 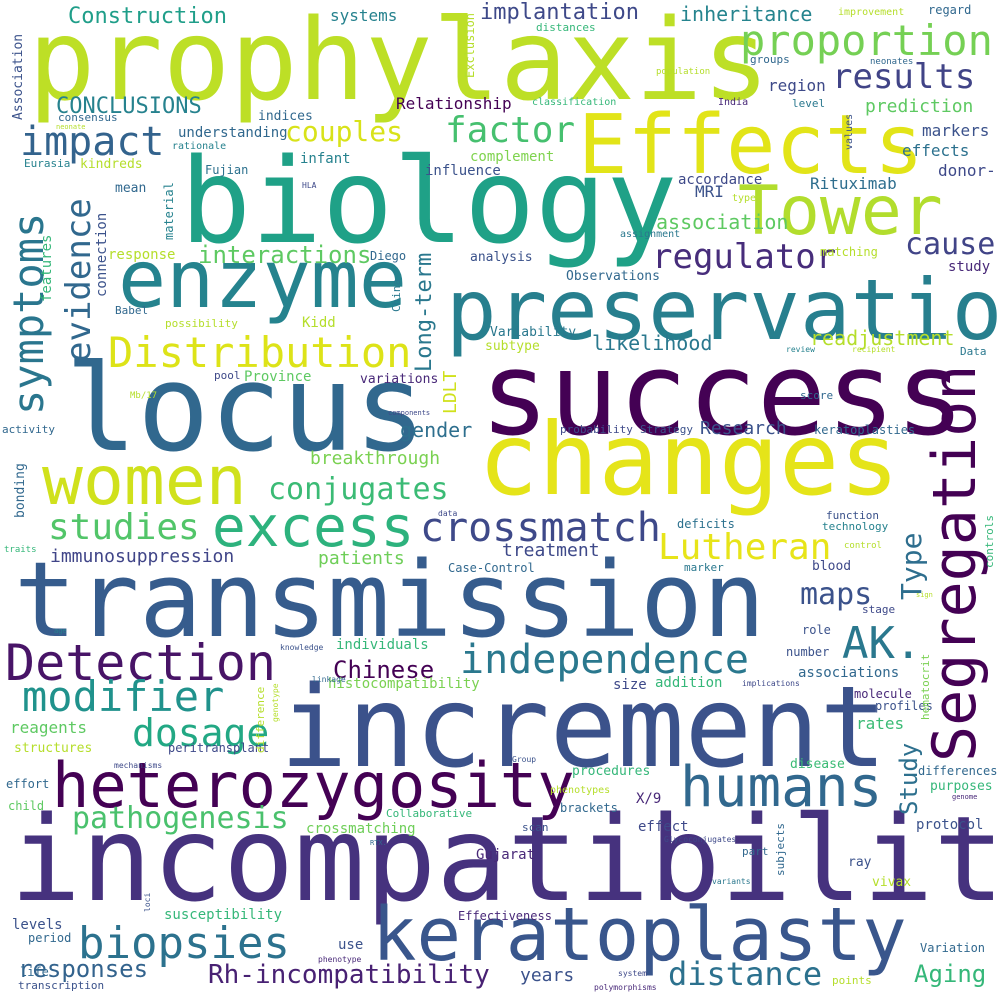 I want to click on word: humans, so click(x=781, y=787).